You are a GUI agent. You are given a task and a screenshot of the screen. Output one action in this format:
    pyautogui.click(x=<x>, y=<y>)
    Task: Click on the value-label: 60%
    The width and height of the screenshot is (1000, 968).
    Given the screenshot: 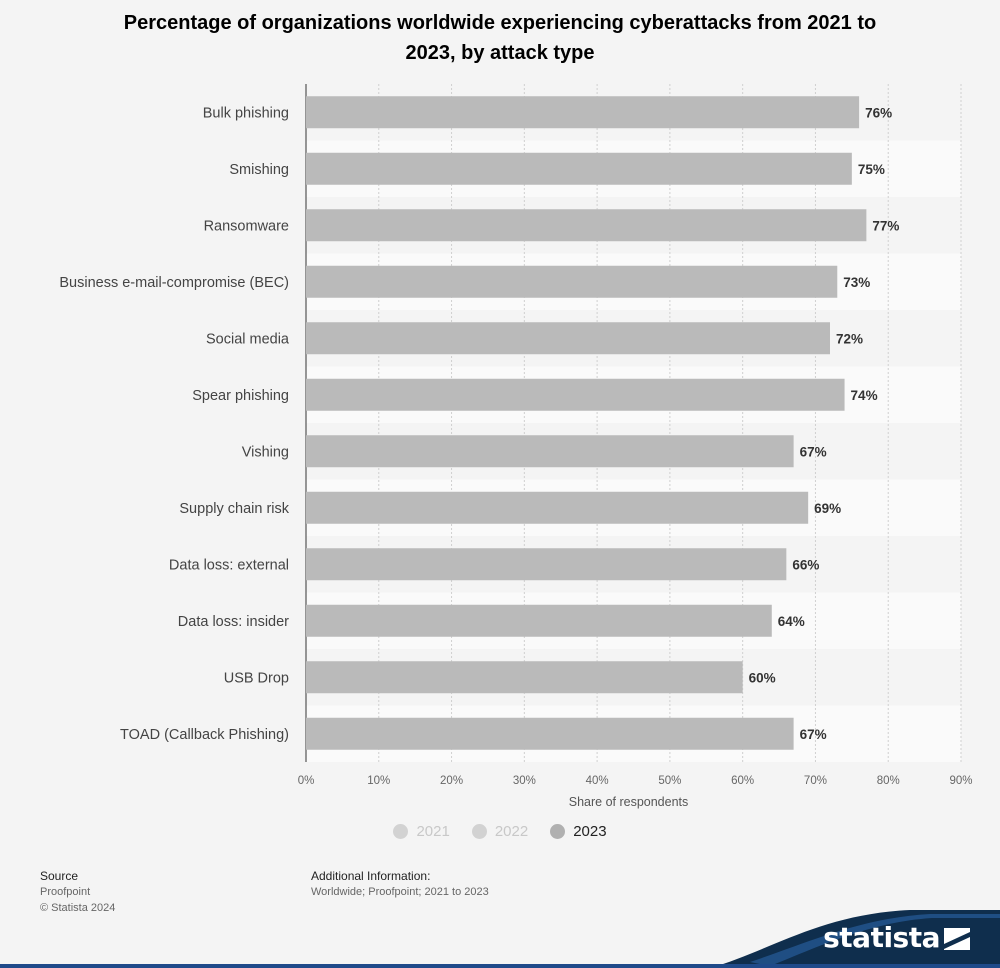 What is the action you would take?
    pyautogui.click(x=762, y=677)
    